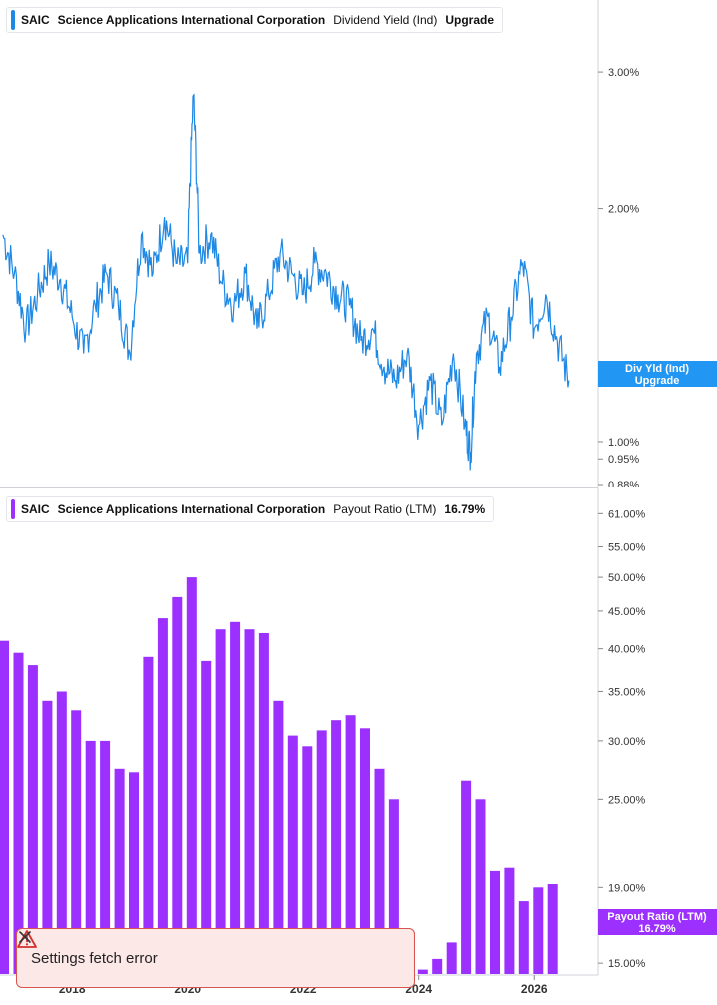 The image size is (717, 1005). I want to click on y-tick-label: 40.00%, so click(627, 650).